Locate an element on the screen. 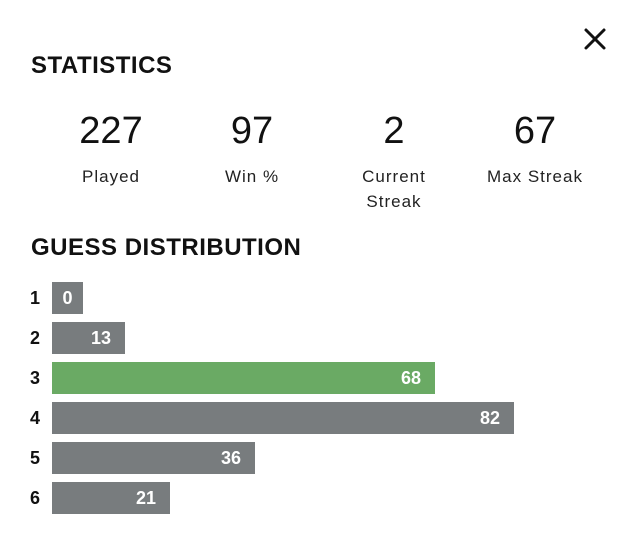 The width and height of the screenshot is (622, 541). distribution-guess-number: 3 is located at coordinates (35, 378).